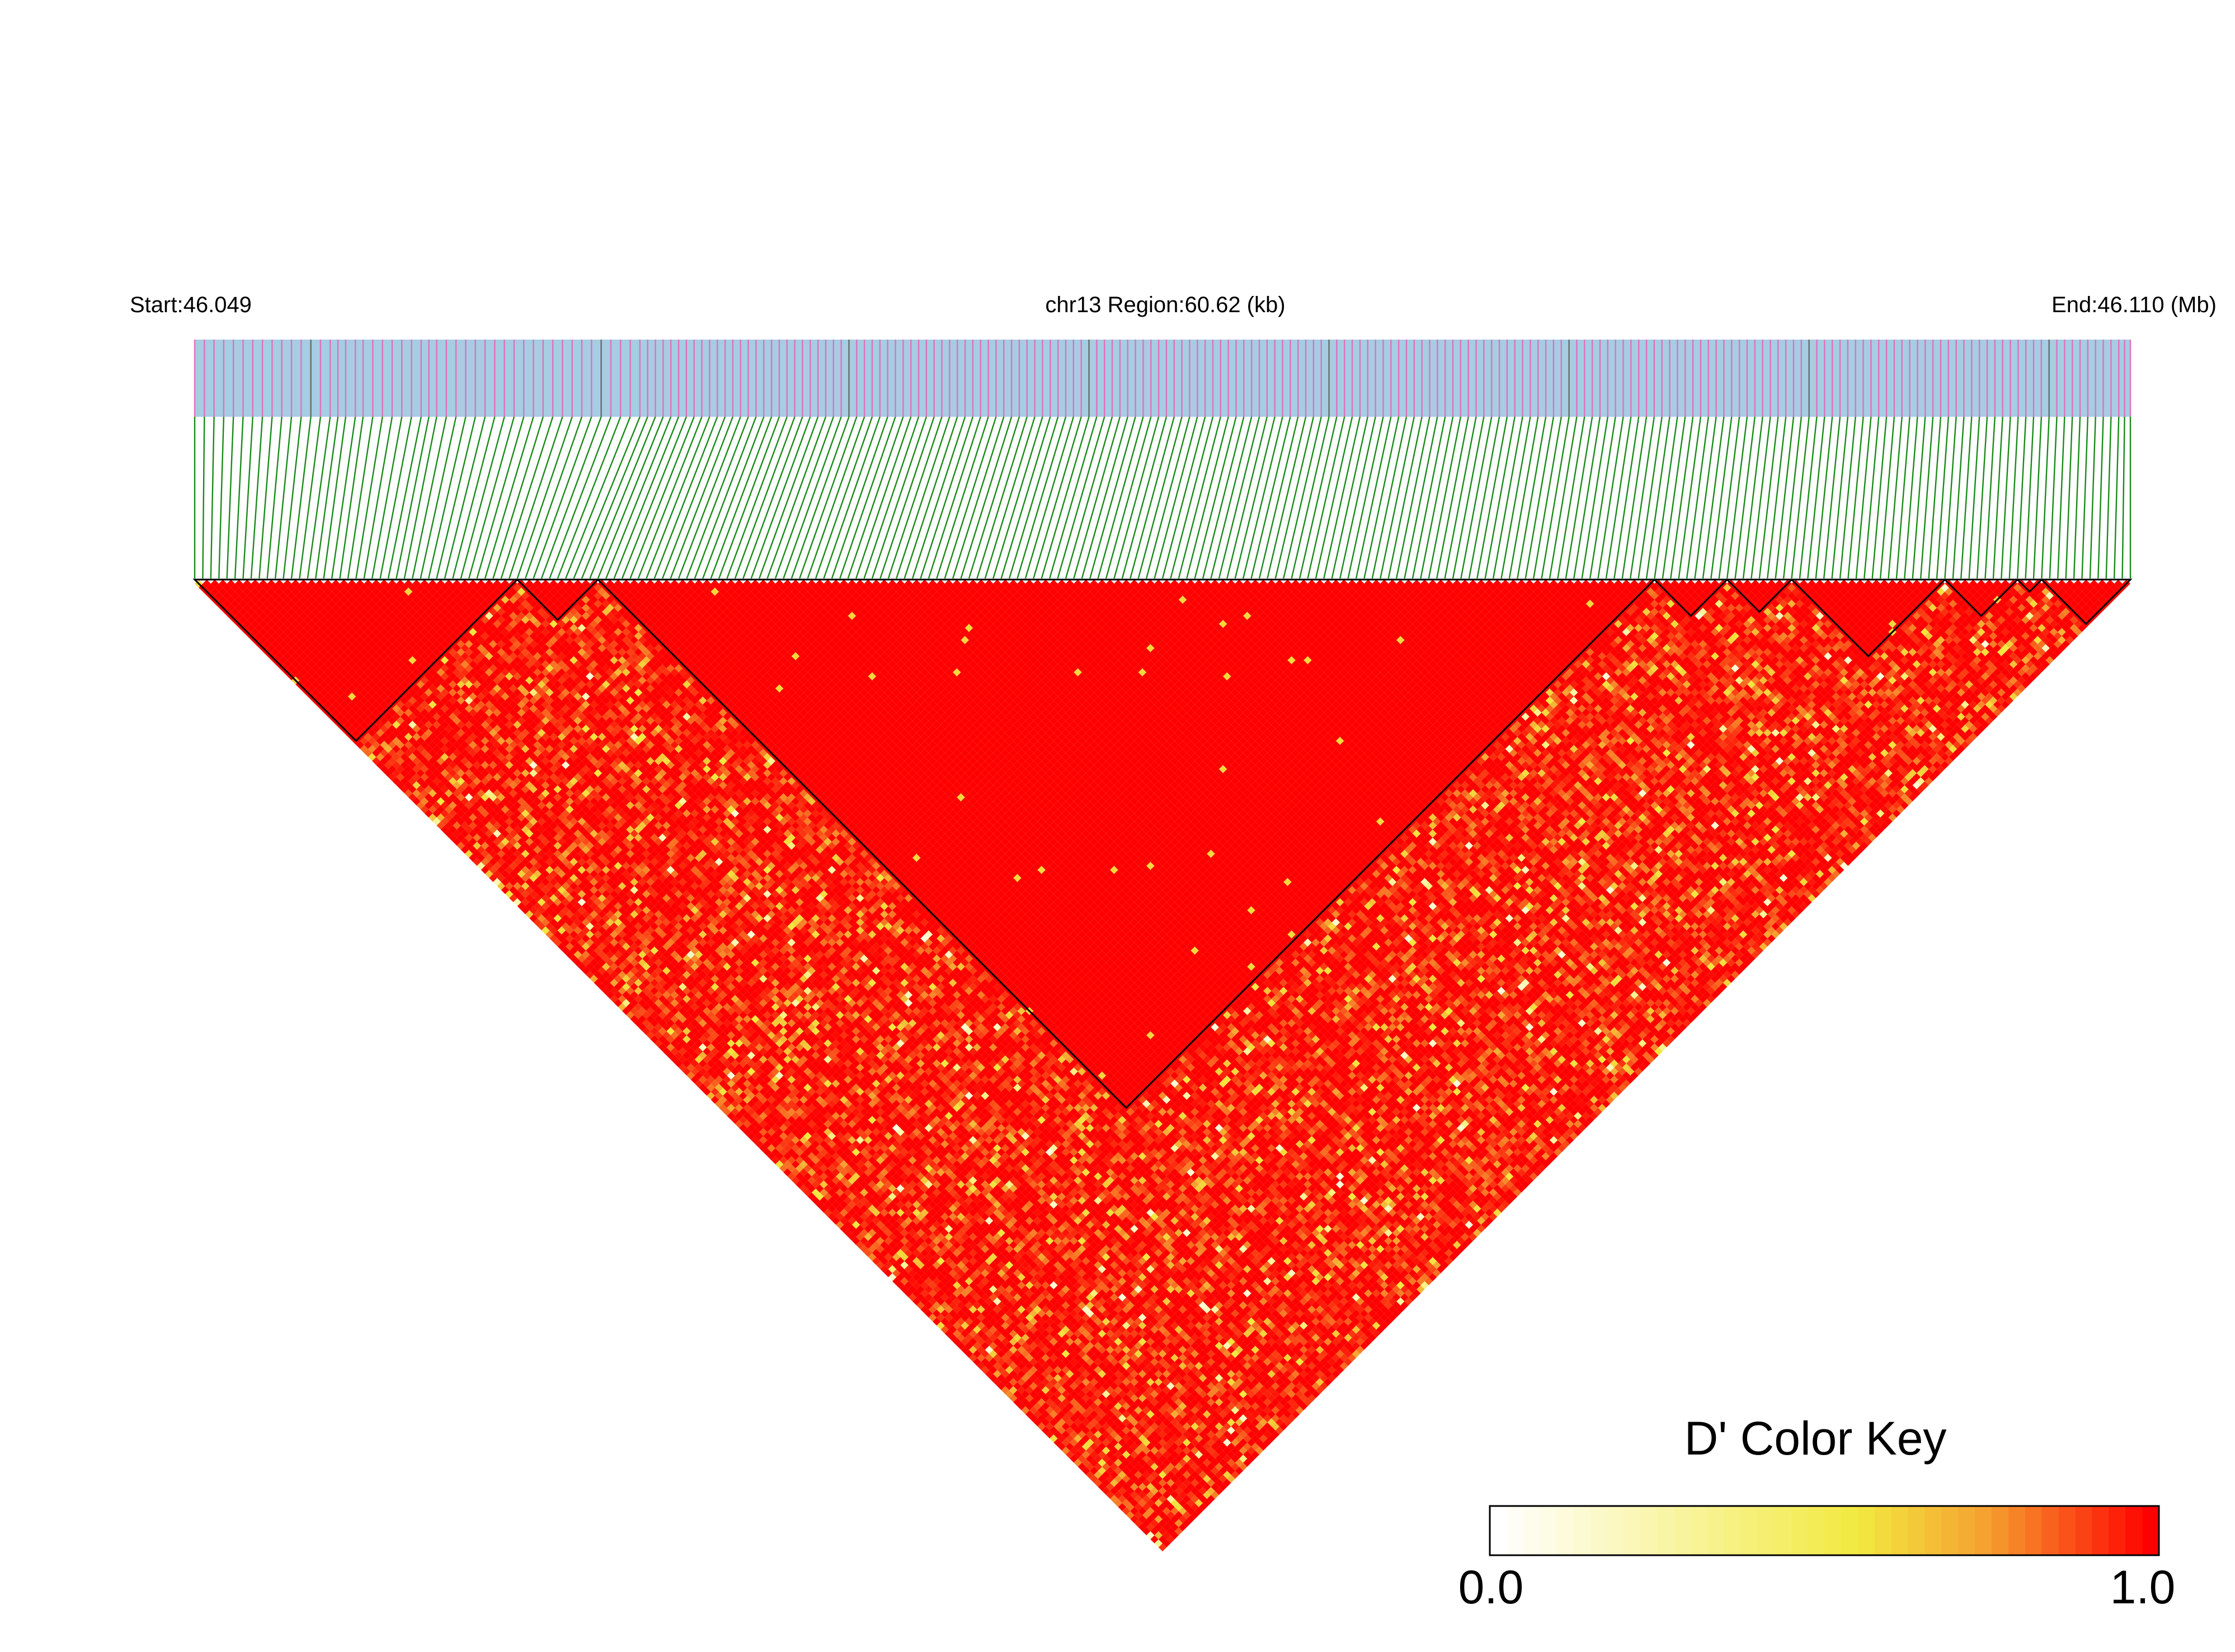 The width and height of the screenshot is (2235, 1652). What do you see at coordinates (2134, 305) in the screenshot?
I see `region-end-label: End:46.110 (Mb)` at bounding box center [2134, 305].